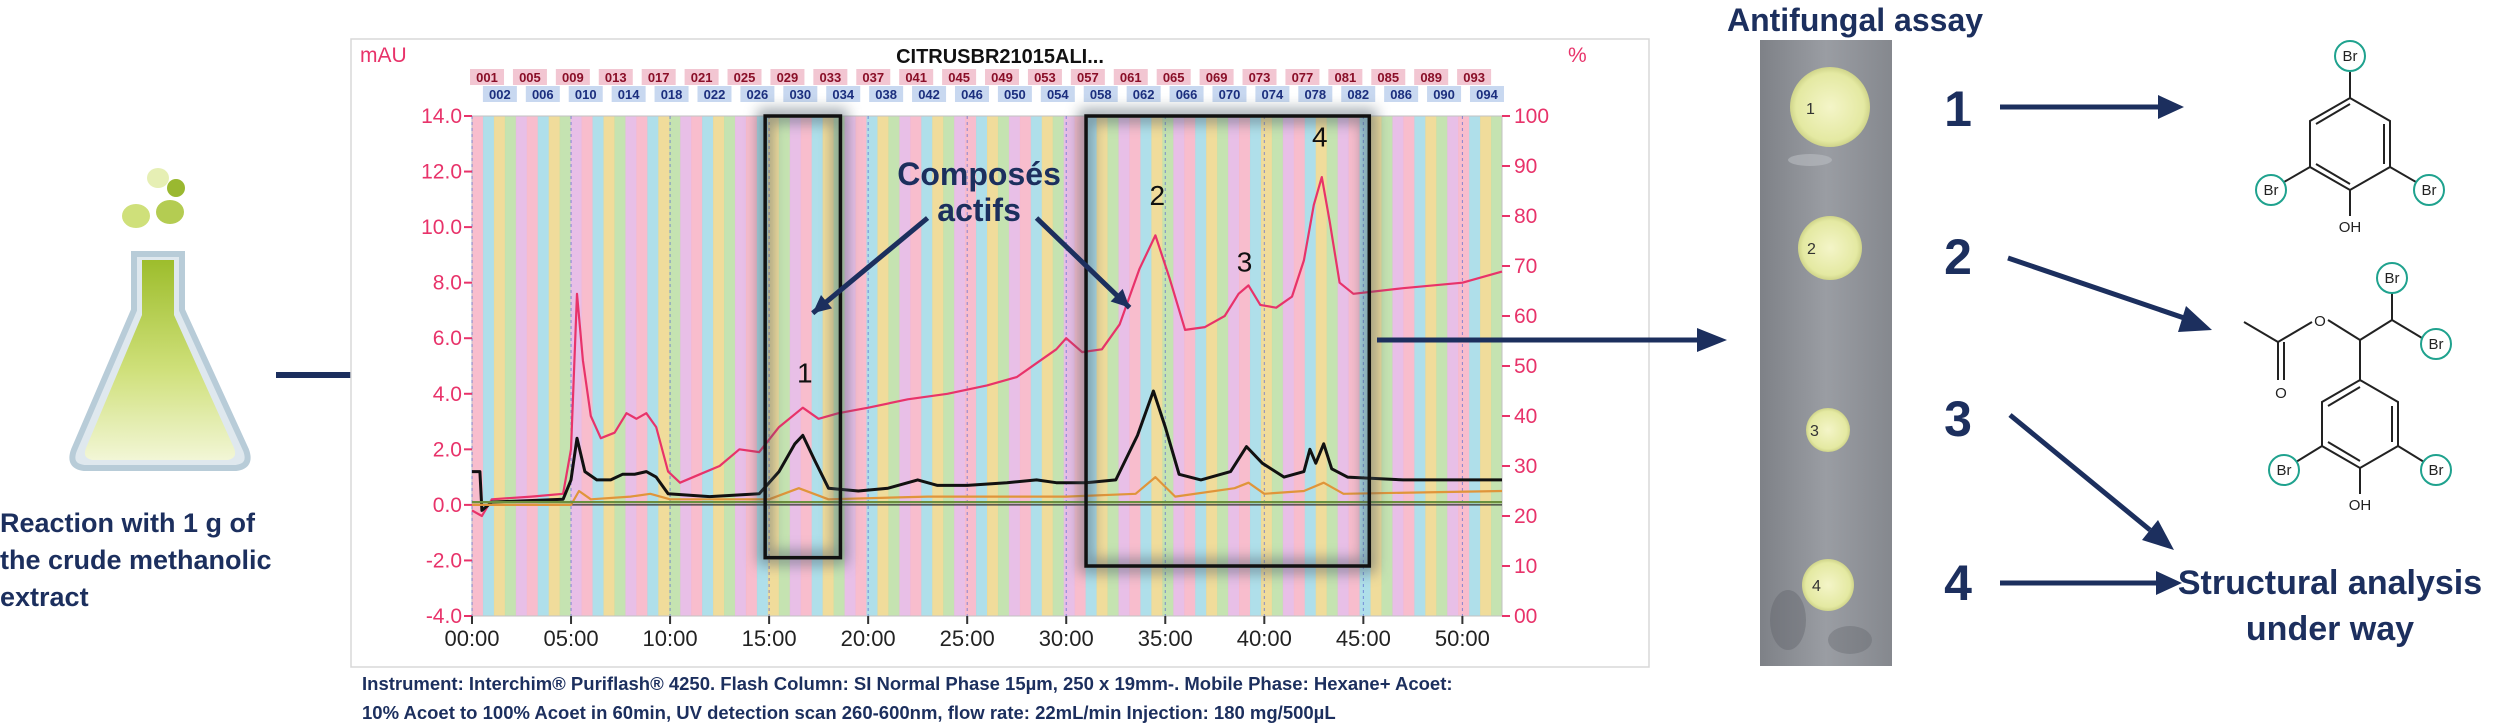  Describe the element at coordinates (672, 94) in the screenshot. I see `fraction-label: 018` at that location.